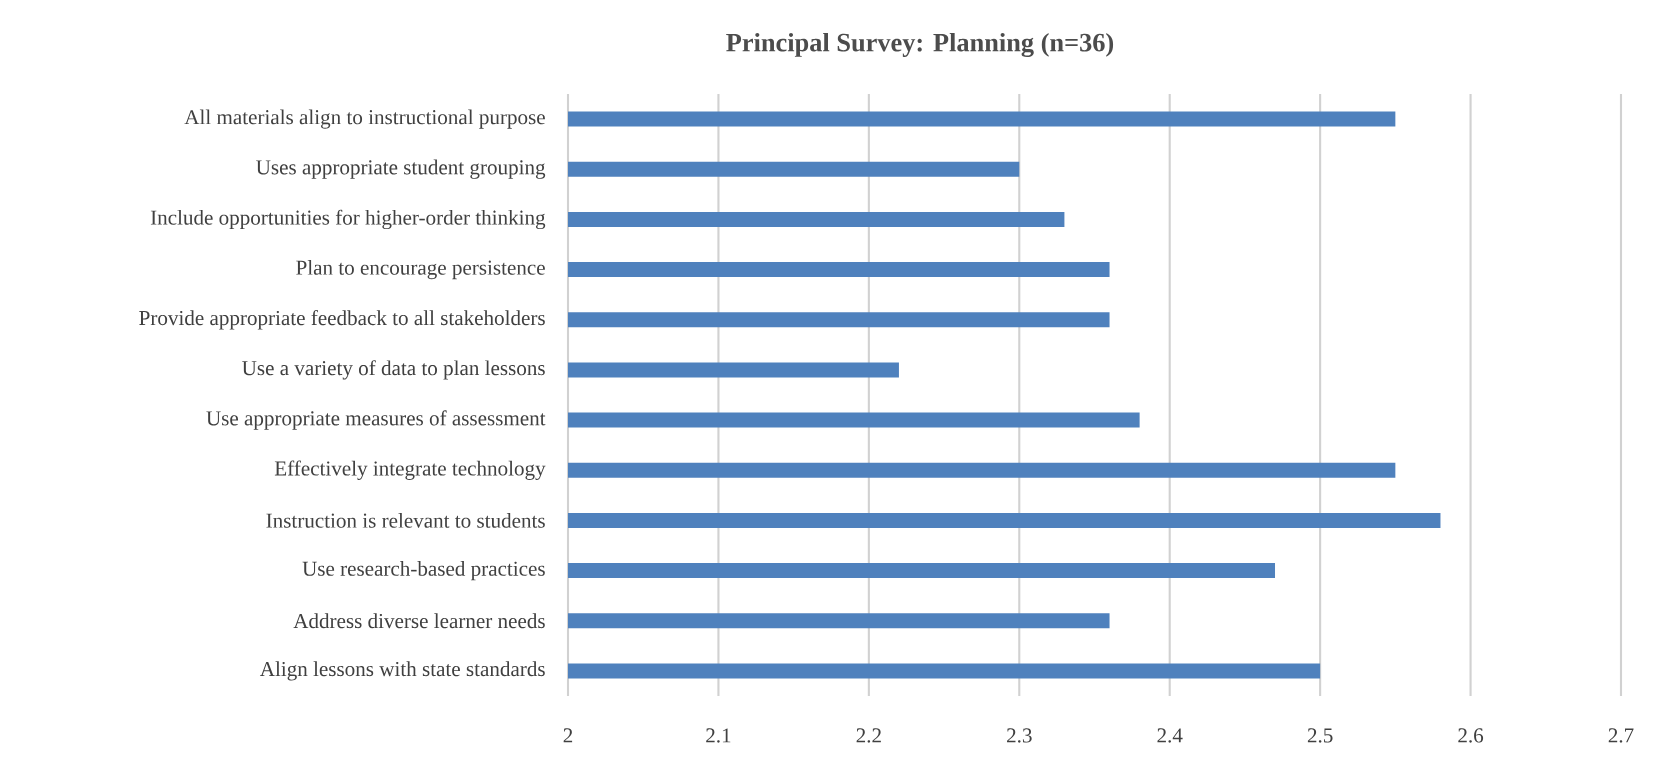  What do you see at coordinates (348, 219) in the screenshot?
I see `y-tick-label: Include opportunities for higher-order thinking` at bounding box center [348, 219].